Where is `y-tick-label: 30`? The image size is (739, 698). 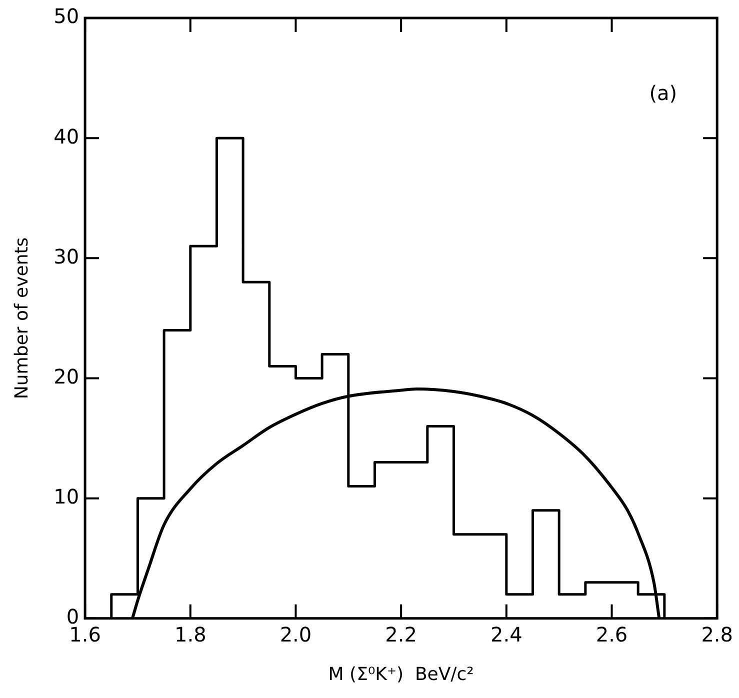
y-tick-label: 30 is located at coordinates (67, 256).